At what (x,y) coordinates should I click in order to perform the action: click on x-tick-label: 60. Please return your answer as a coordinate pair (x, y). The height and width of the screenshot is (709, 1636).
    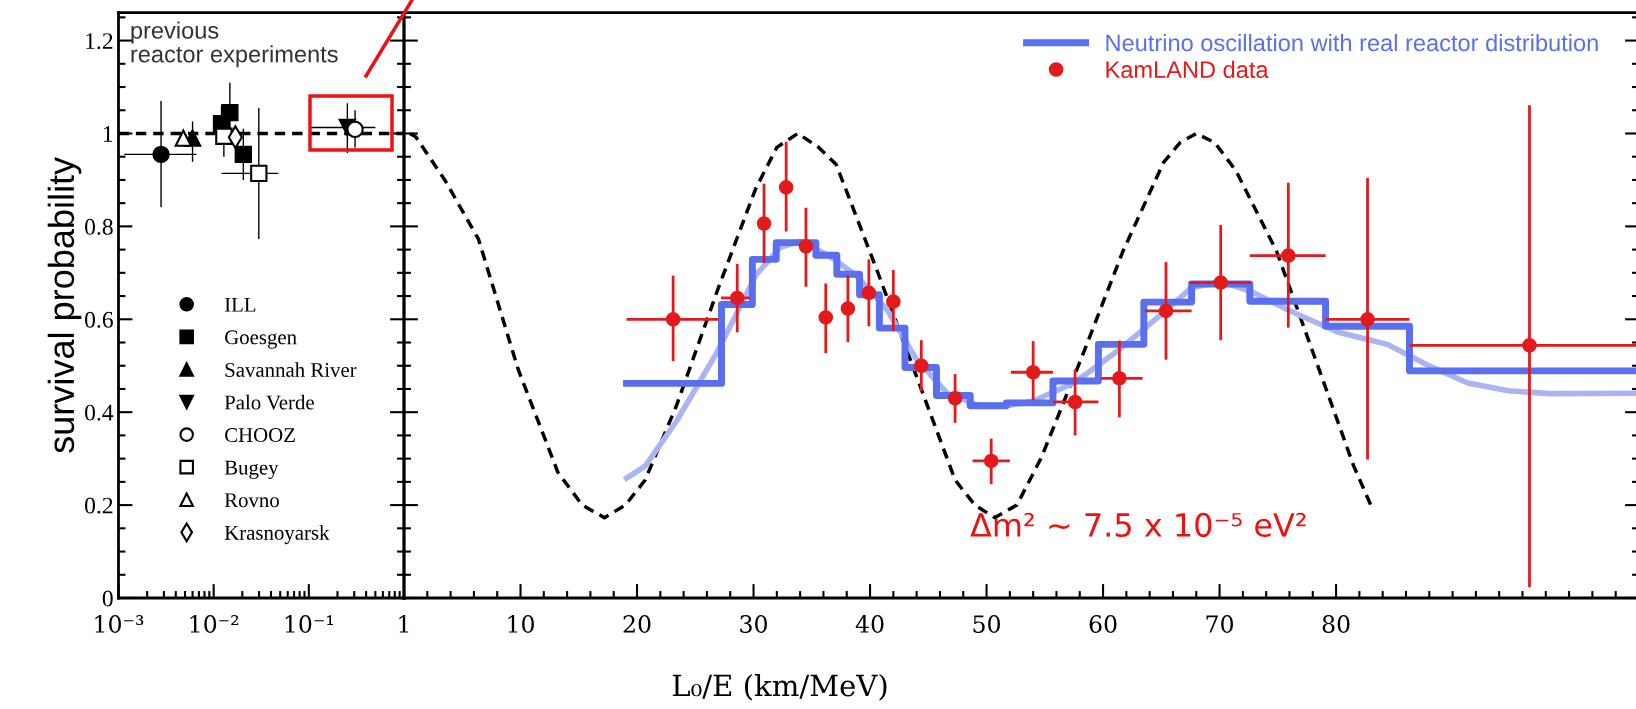
    Looking at the image, I should click on (1103, 624).